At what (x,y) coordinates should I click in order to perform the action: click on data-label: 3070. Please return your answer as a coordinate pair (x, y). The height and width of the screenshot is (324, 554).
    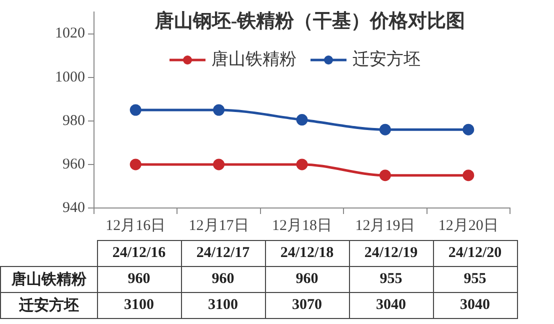
    Looking at the image, I should click on (307, 305).